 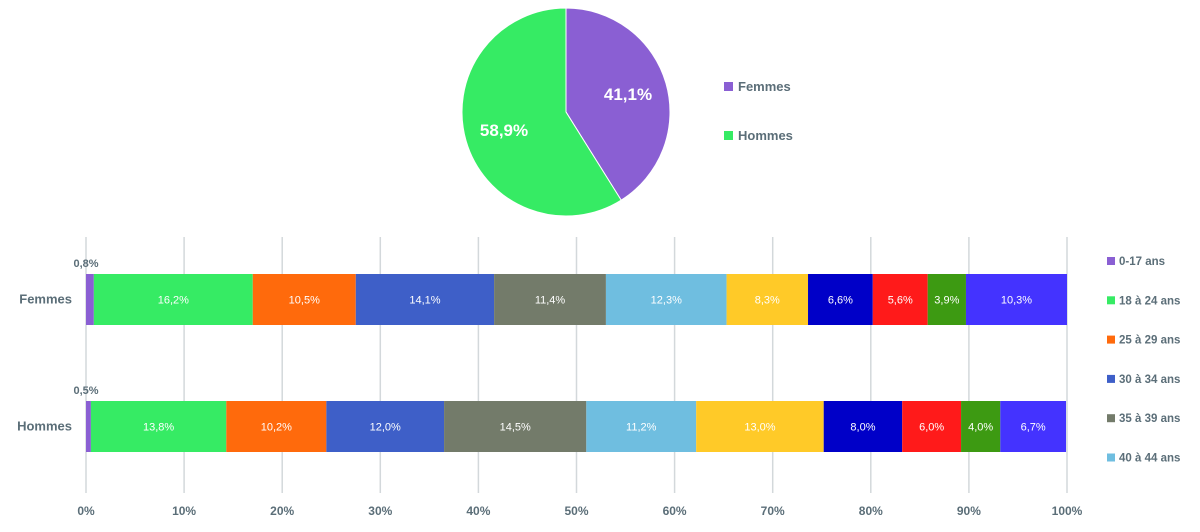 I want to click on legend-label: Hommes, so click(x=765, y=135).